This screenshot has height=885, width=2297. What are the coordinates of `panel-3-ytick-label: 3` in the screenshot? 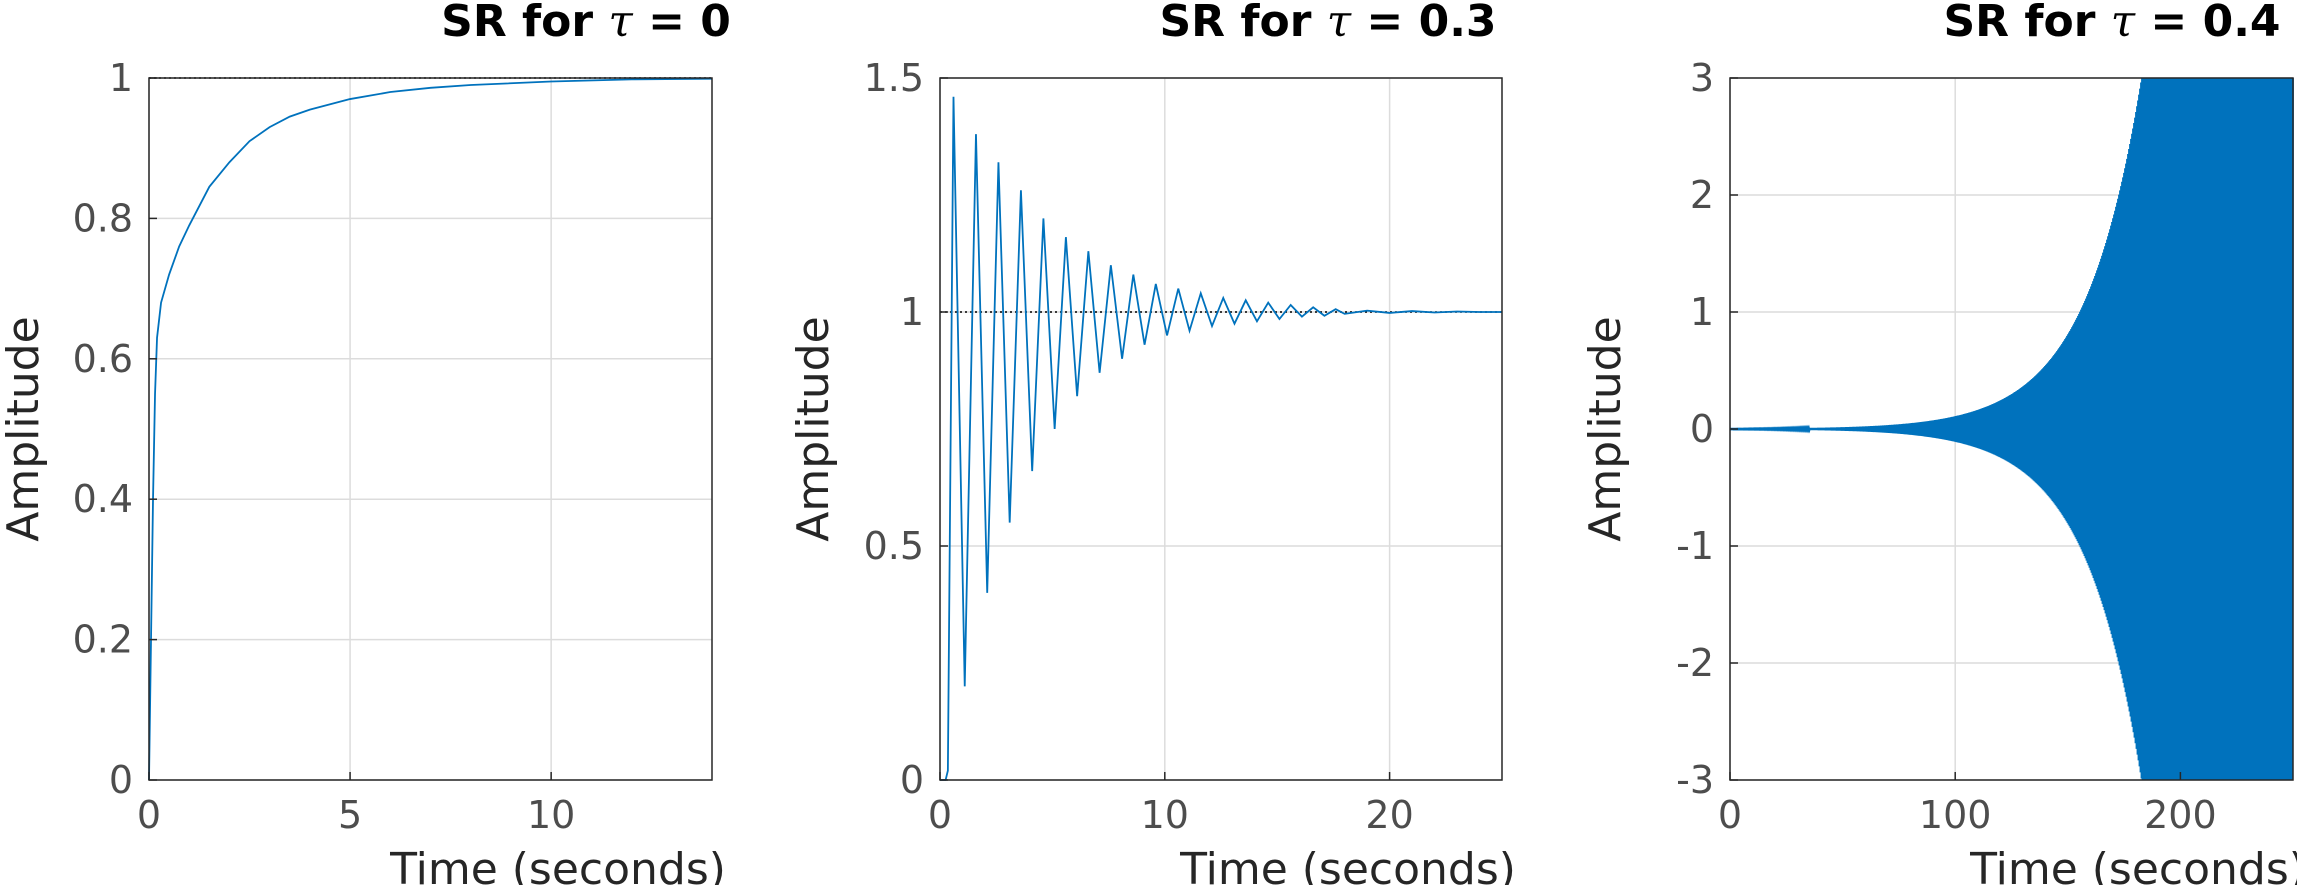 It's located at (1702, 78).